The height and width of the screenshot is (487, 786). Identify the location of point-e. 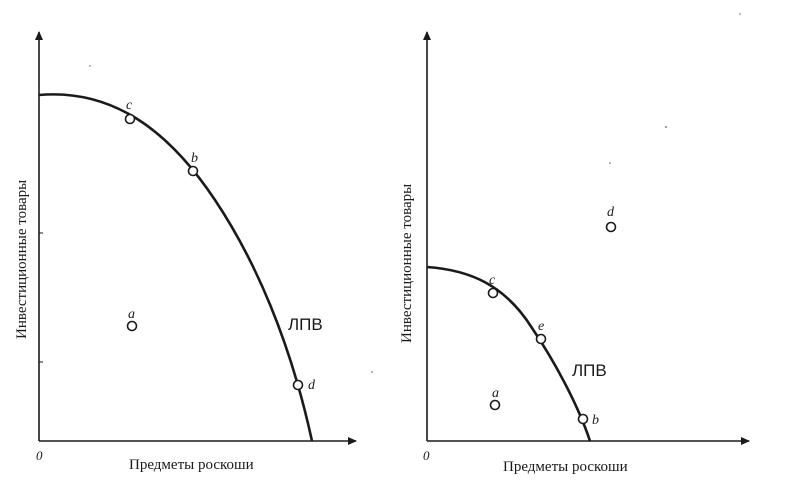
(541, 339).